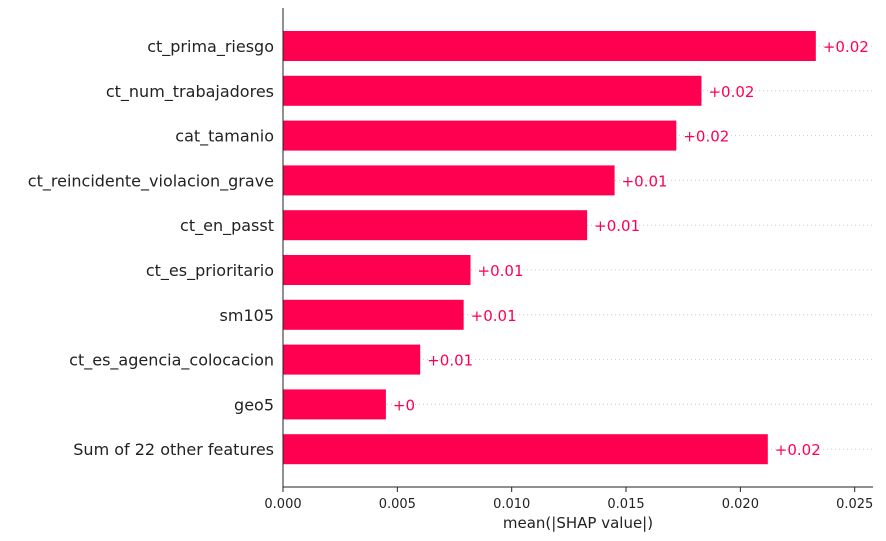 The height and width of the screenshot is (541, 886). What do you see at coordinates (282, 504) in the screenshot?
I see `x-tick-label: 0.000` at bounding box center [282, 504].